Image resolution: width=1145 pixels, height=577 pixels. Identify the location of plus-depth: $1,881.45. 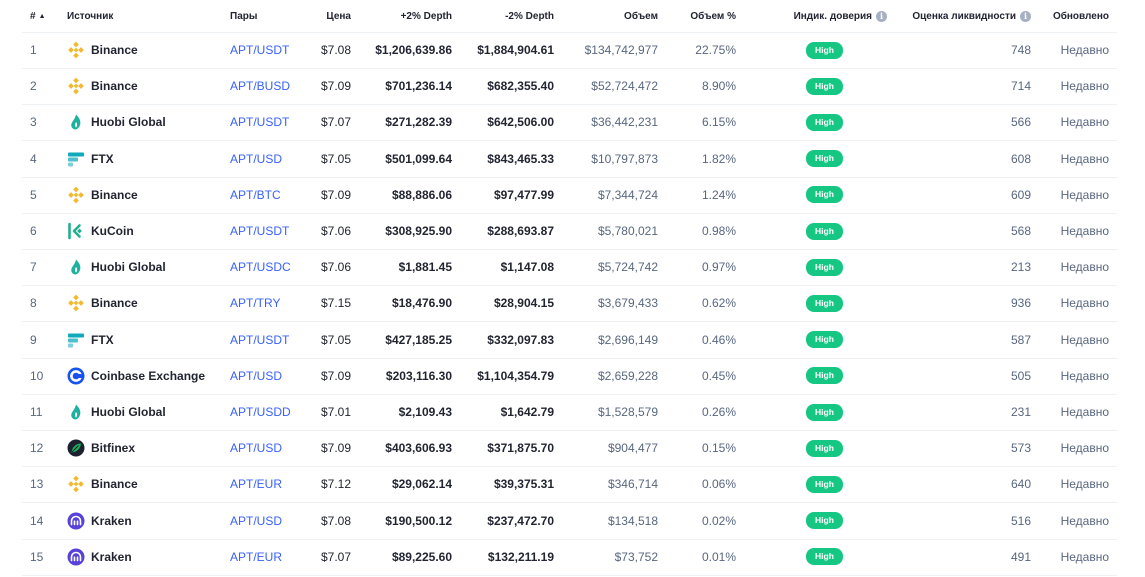
(425, 267).